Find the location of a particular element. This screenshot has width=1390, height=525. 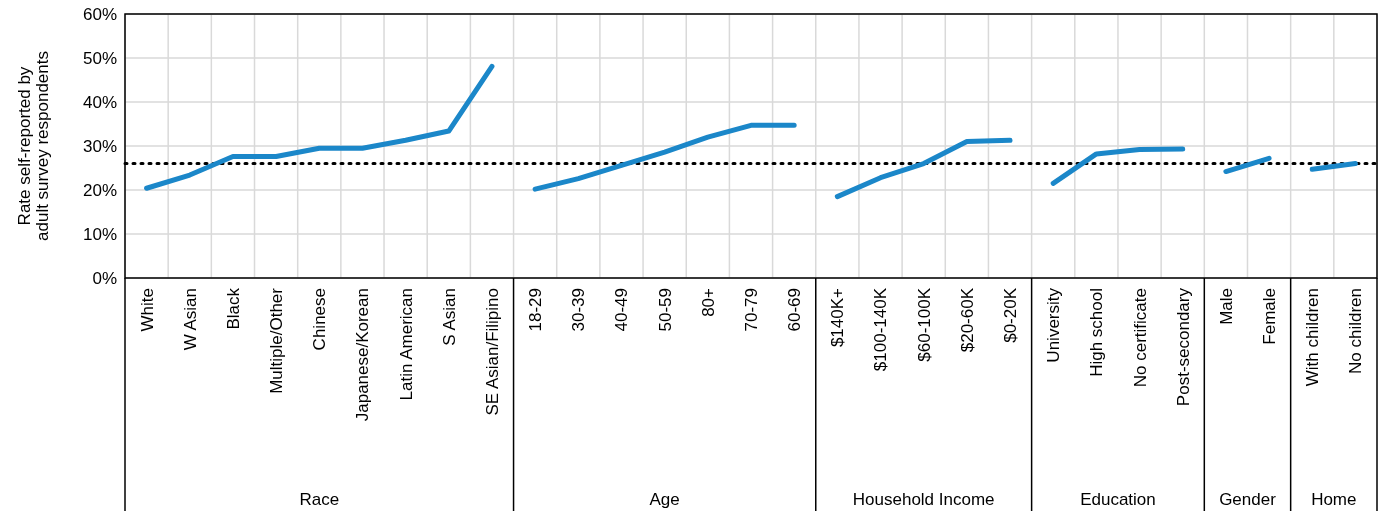

x-tick-label: SE Asian/Filipino is located at coordinates (492, 352).